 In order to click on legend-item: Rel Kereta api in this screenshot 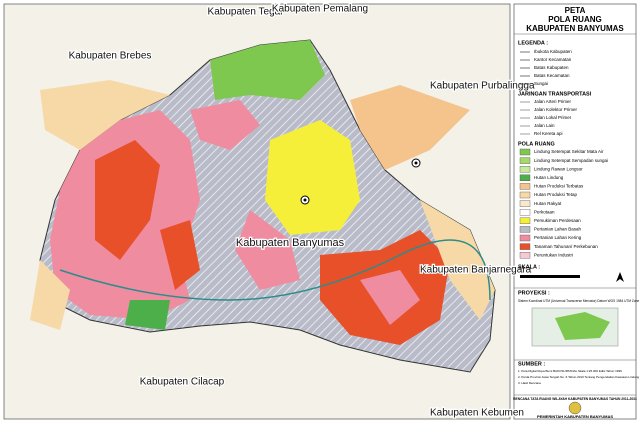, I will do `click(548, 133)`.